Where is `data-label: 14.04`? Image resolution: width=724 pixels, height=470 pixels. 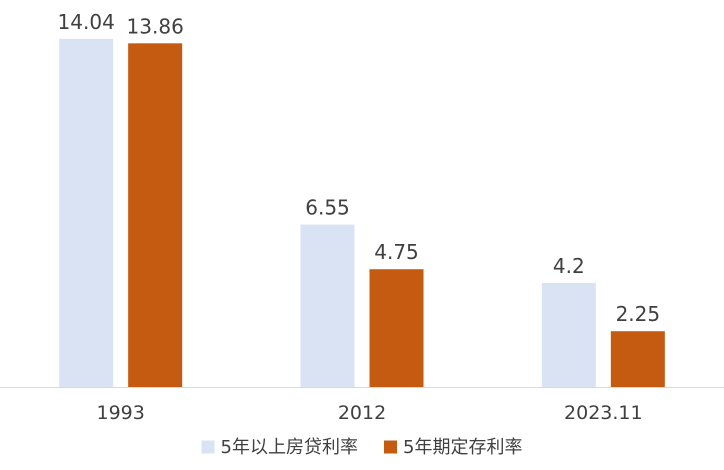
data-label: 14.04 is located at coordinates (86, 22).